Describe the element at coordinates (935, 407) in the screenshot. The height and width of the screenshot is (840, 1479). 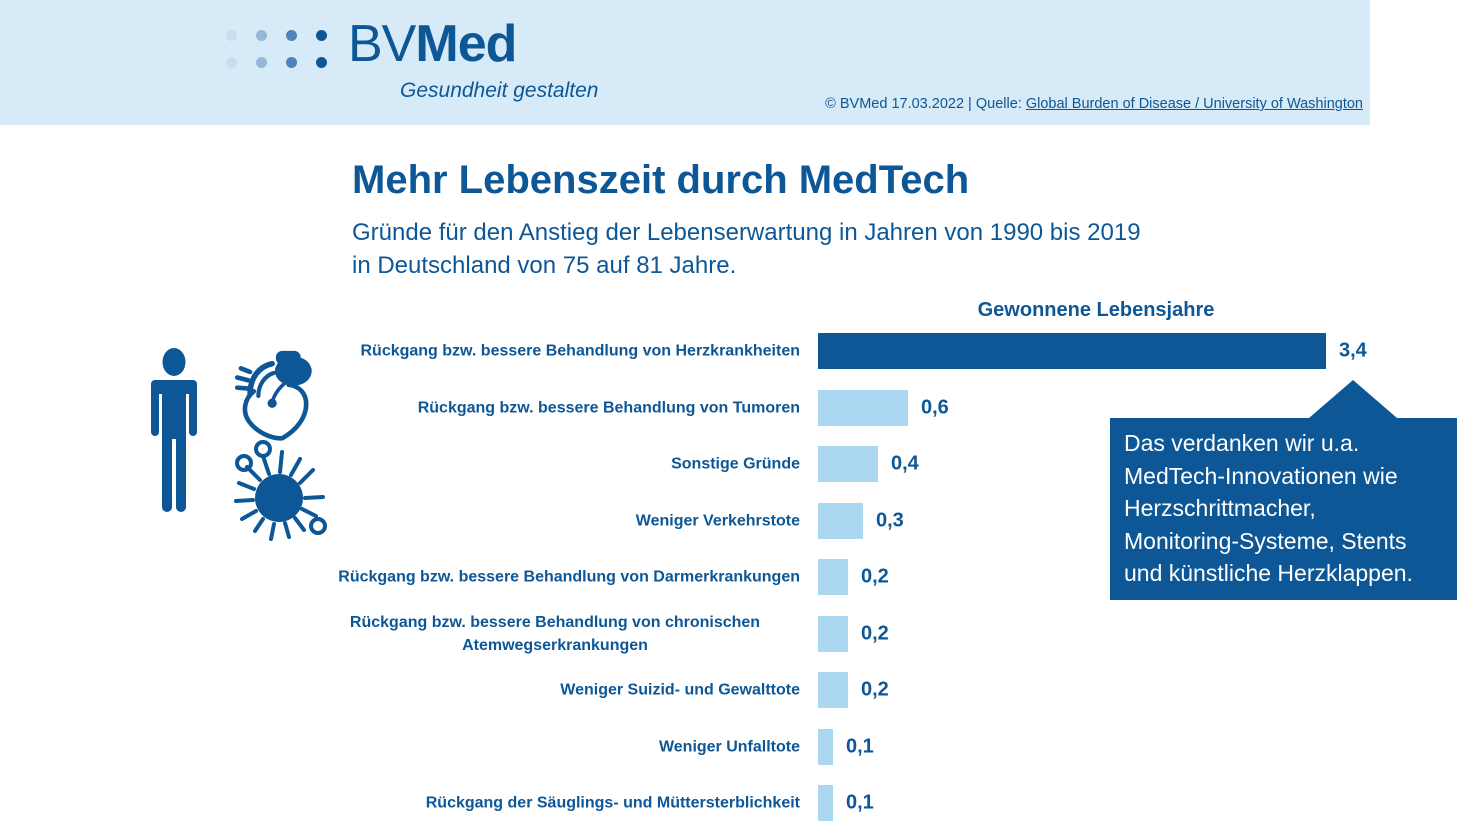
I see `bar-value-label: 0,6` at that location.